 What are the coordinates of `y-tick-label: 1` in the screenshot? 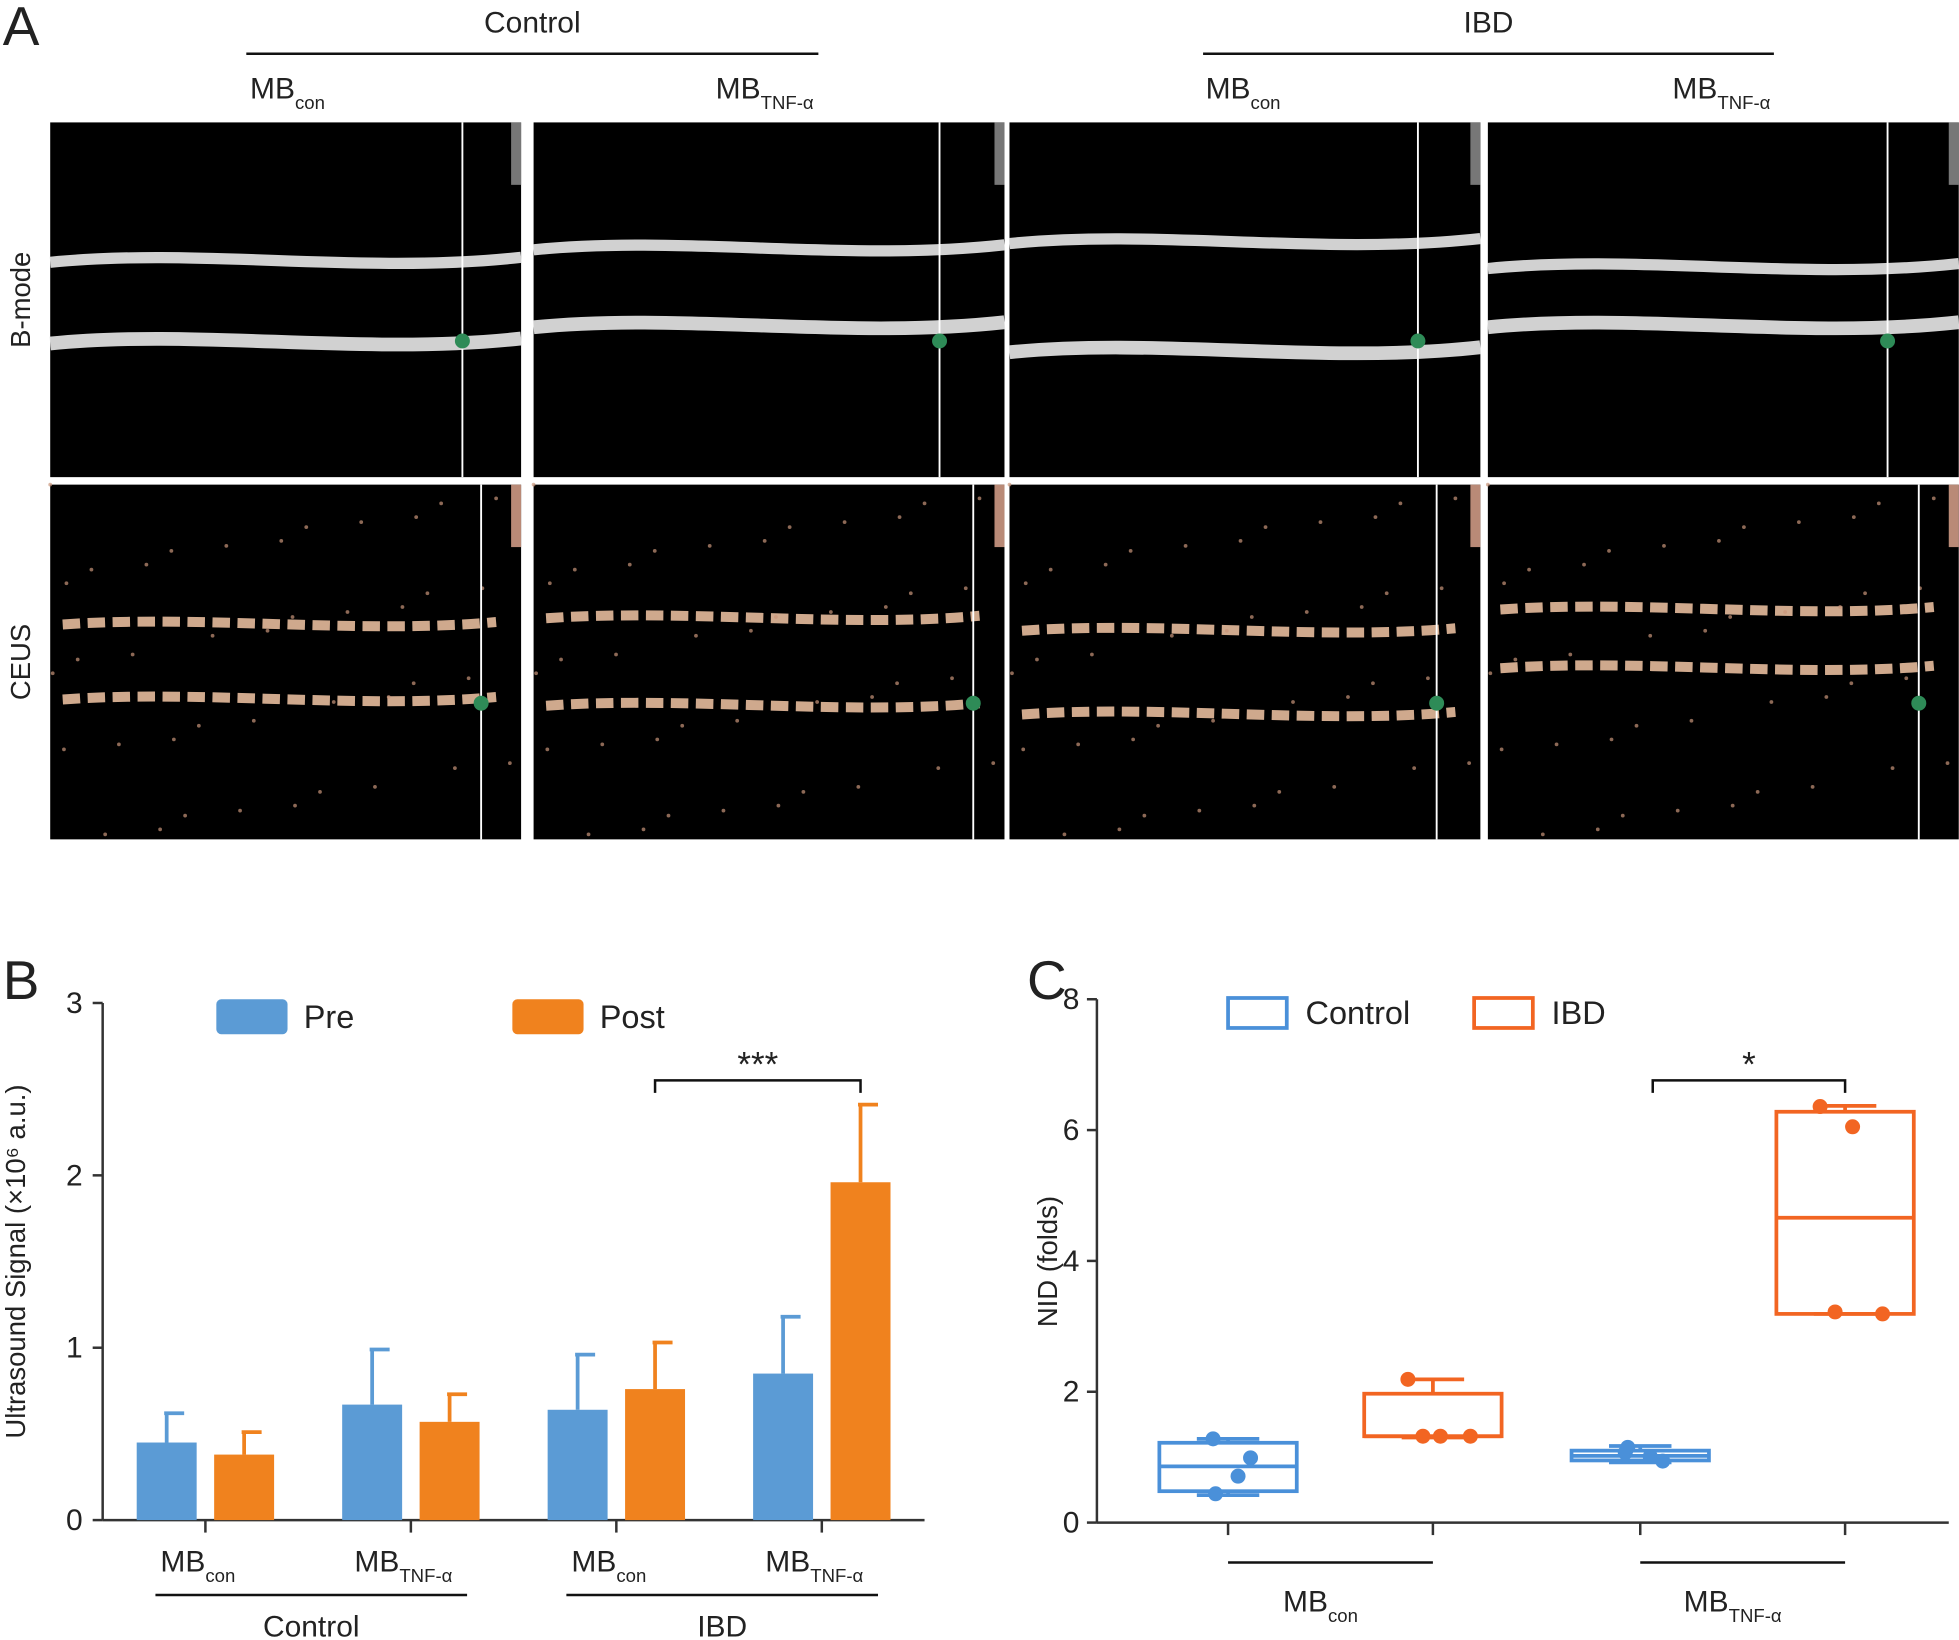 It's located at (74, 1348).